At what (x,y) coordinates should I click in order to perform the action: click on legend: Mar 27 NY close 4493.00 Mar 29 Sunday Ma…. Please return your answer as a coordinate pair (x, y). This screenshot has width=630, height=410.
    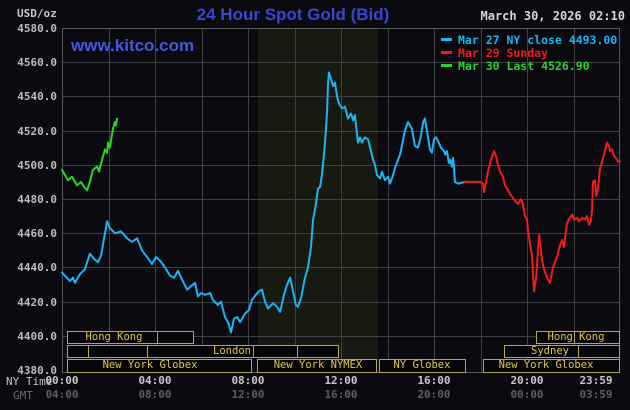
    Looking at the image, I should click on (529, 53).